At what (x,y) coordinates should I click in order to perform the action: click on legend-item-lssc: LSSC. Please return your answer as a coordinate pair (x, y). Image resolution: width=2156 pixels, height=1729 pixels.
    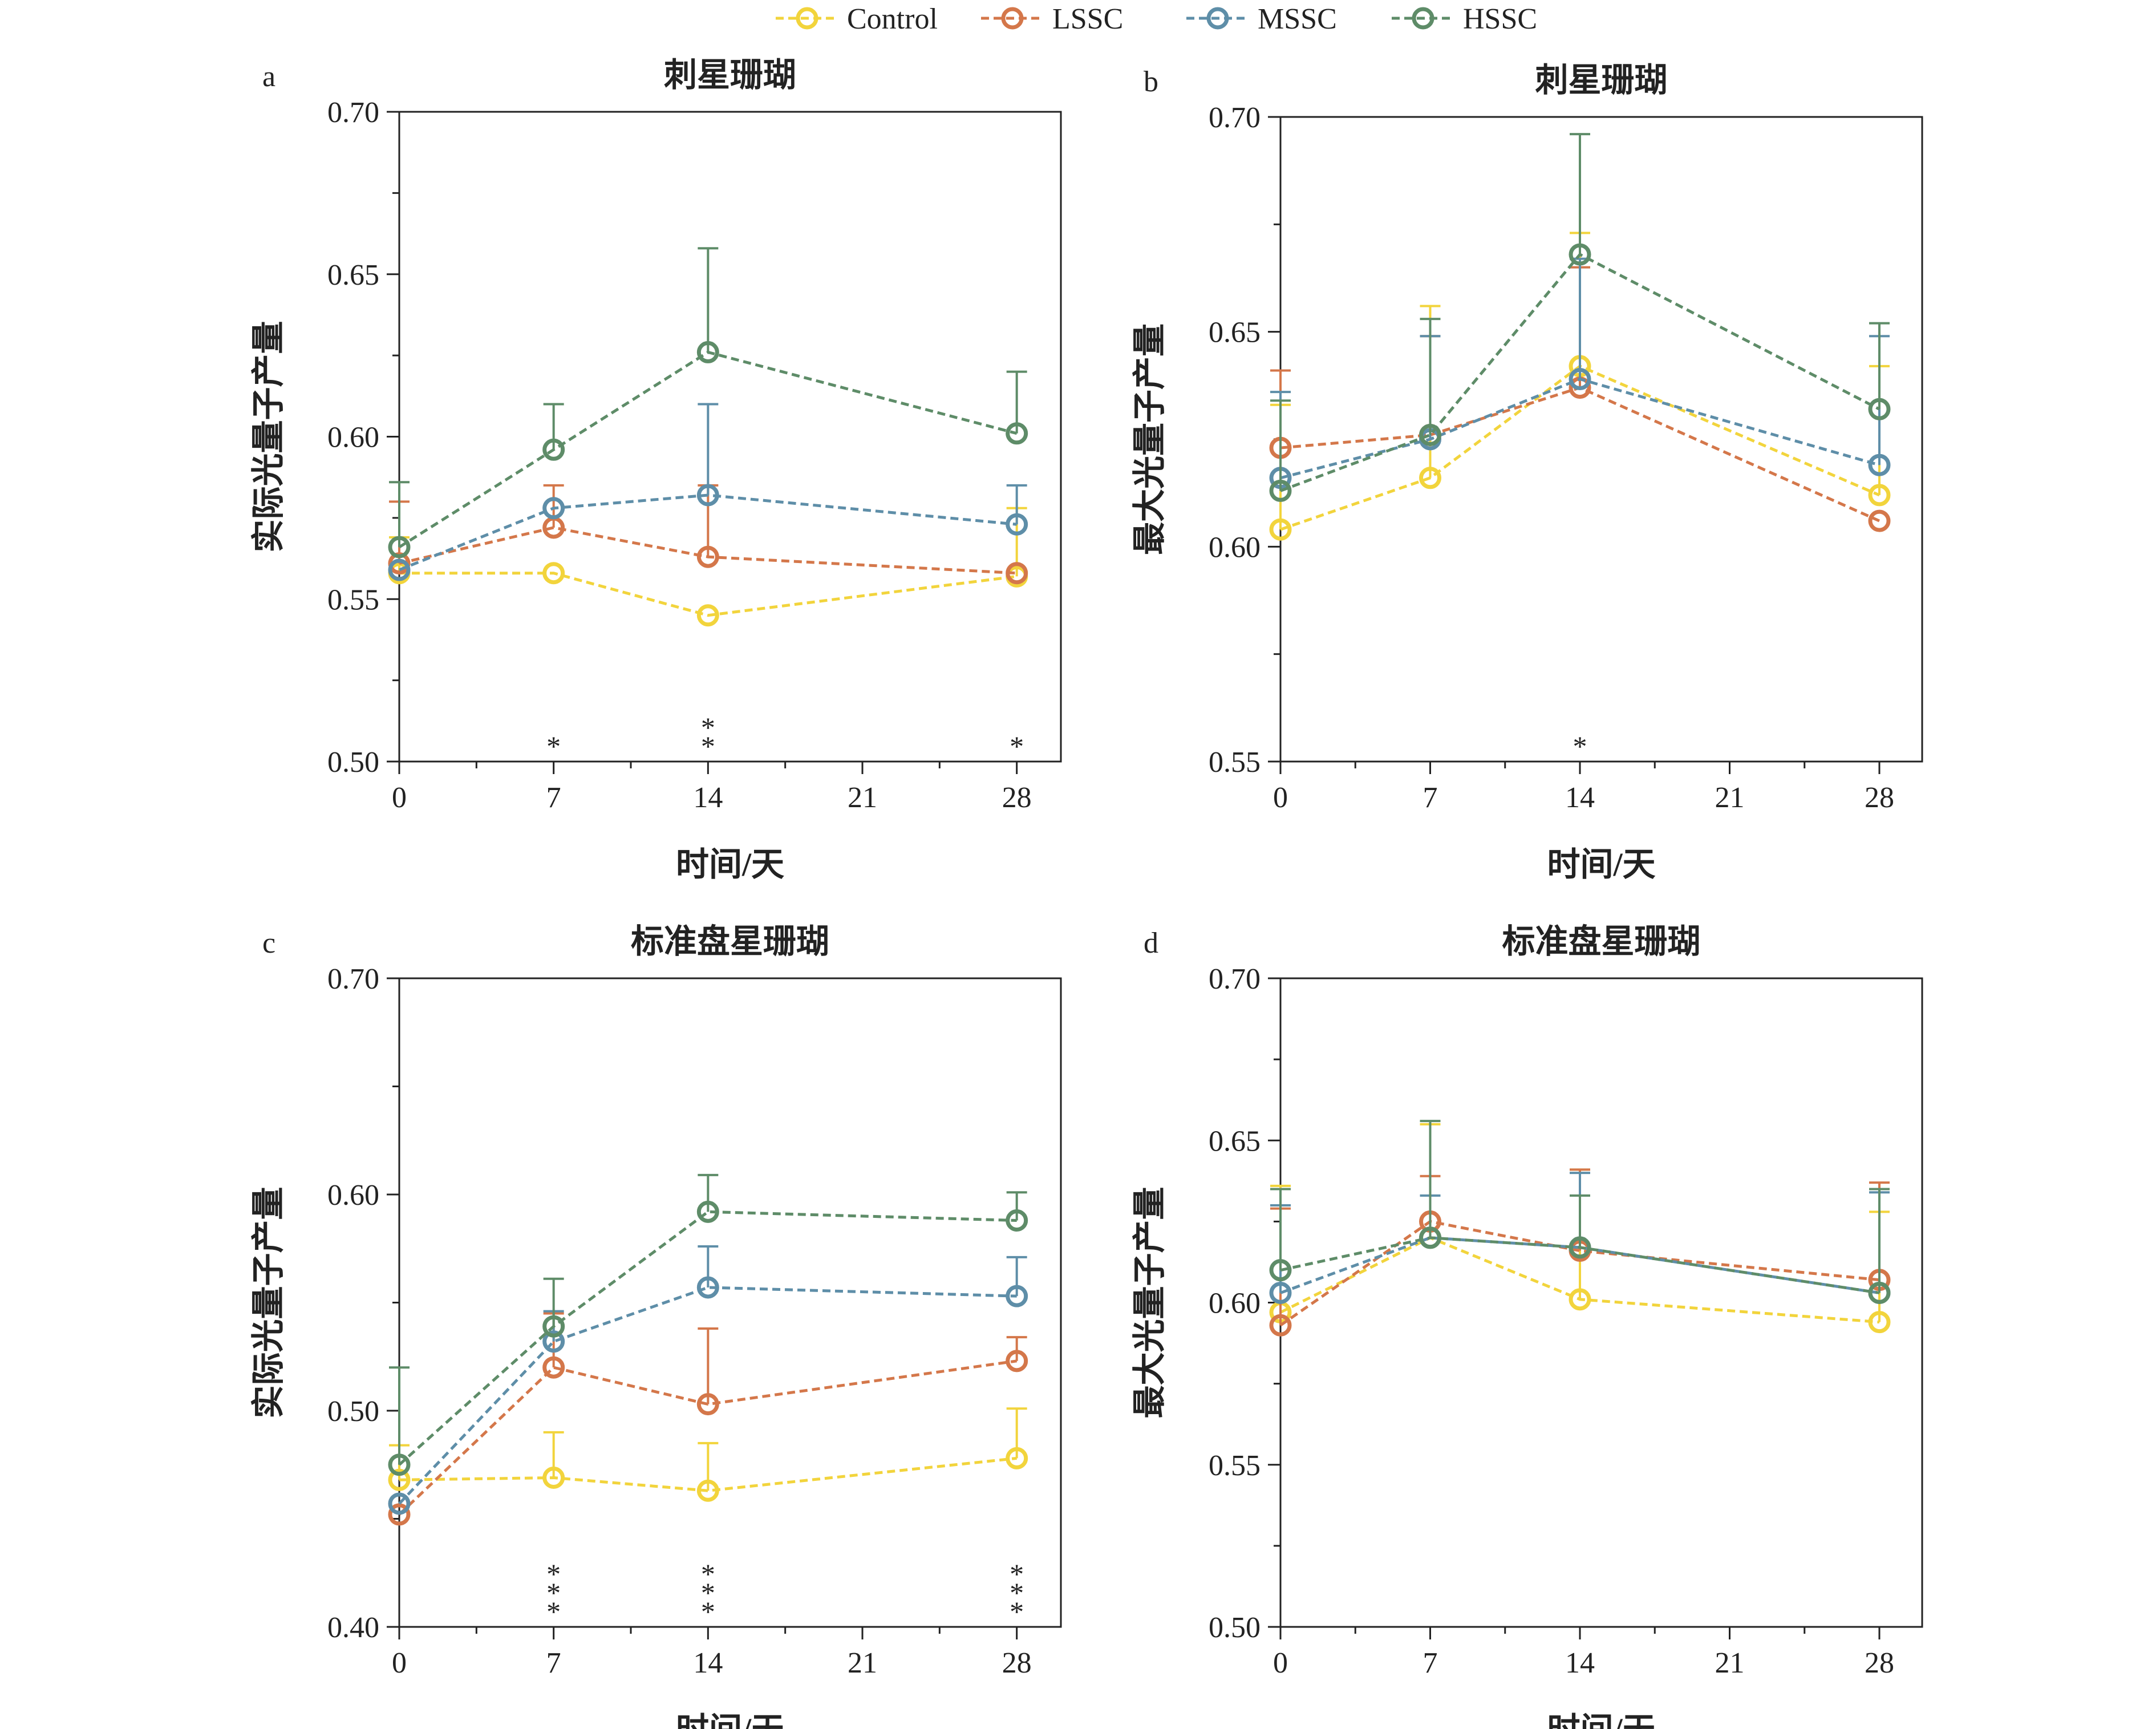
    Looking at the image, I should click on (1052, 19).